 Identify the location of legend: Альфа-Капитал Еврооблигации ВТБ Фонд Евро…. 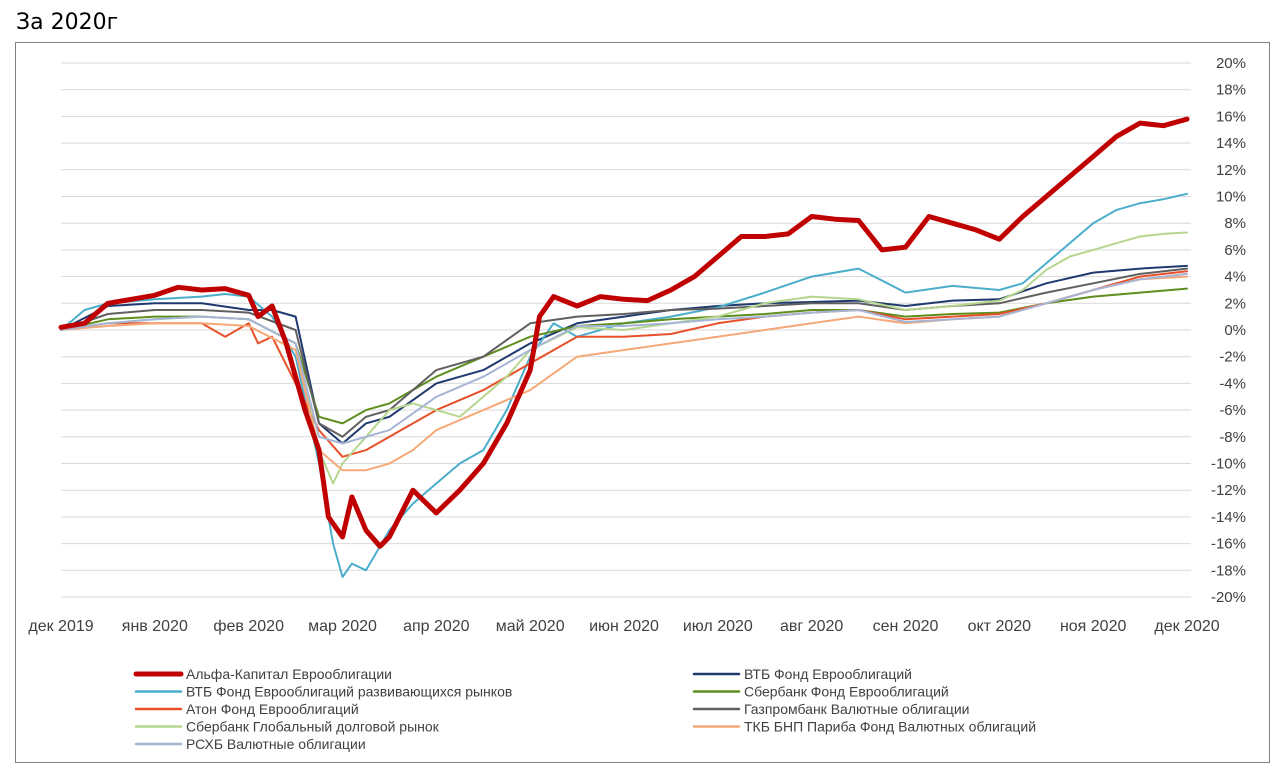
(584, 709).